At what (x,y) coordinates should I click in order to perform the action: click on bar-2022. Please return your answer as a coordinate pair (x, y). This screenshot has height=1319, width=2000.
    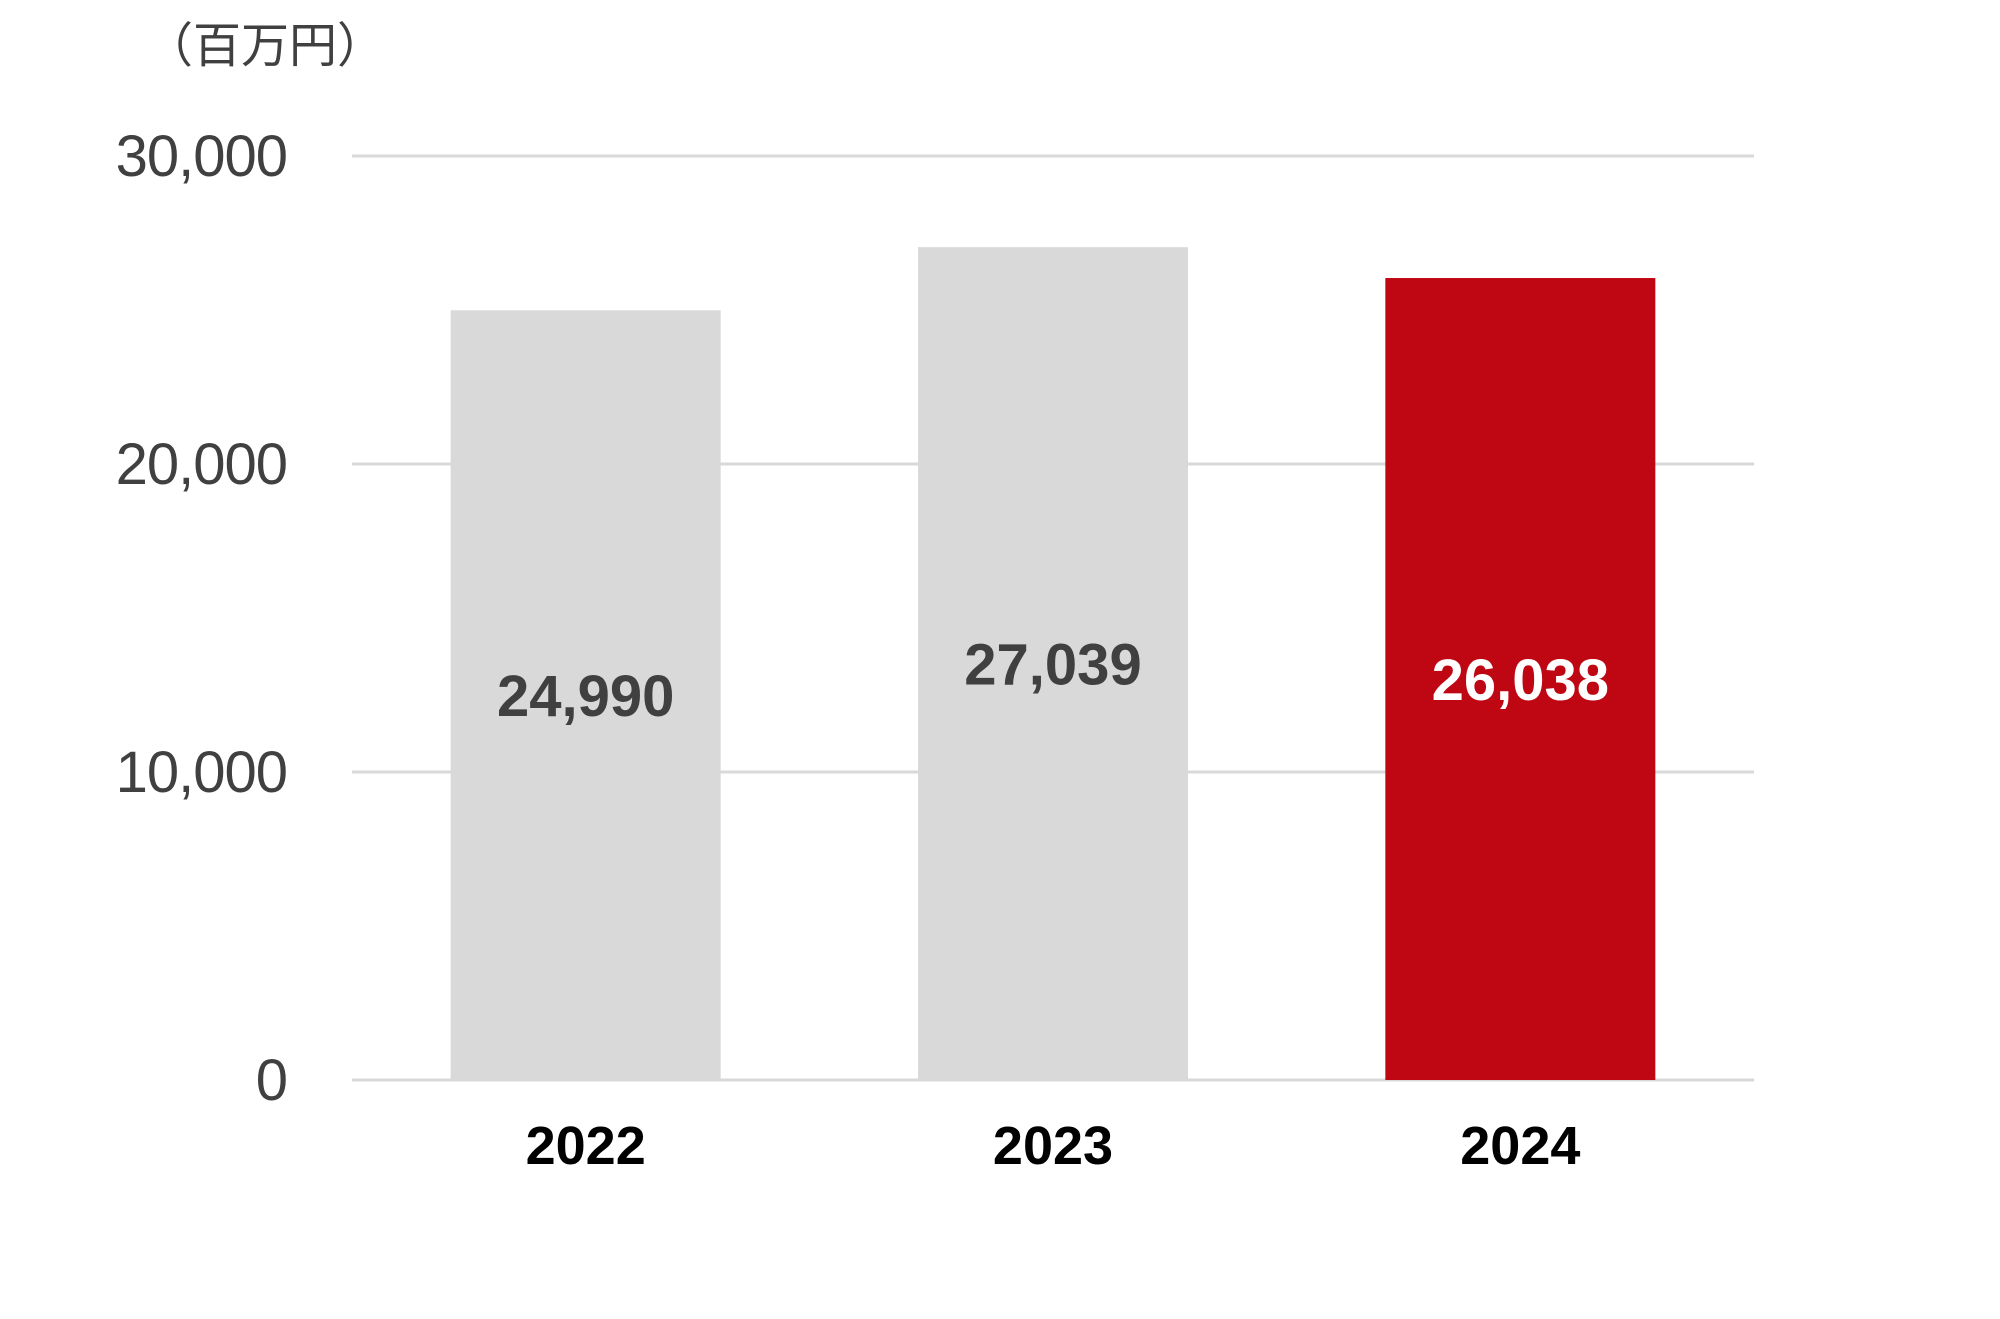
    Looking at the image, I should click on (585, 695).